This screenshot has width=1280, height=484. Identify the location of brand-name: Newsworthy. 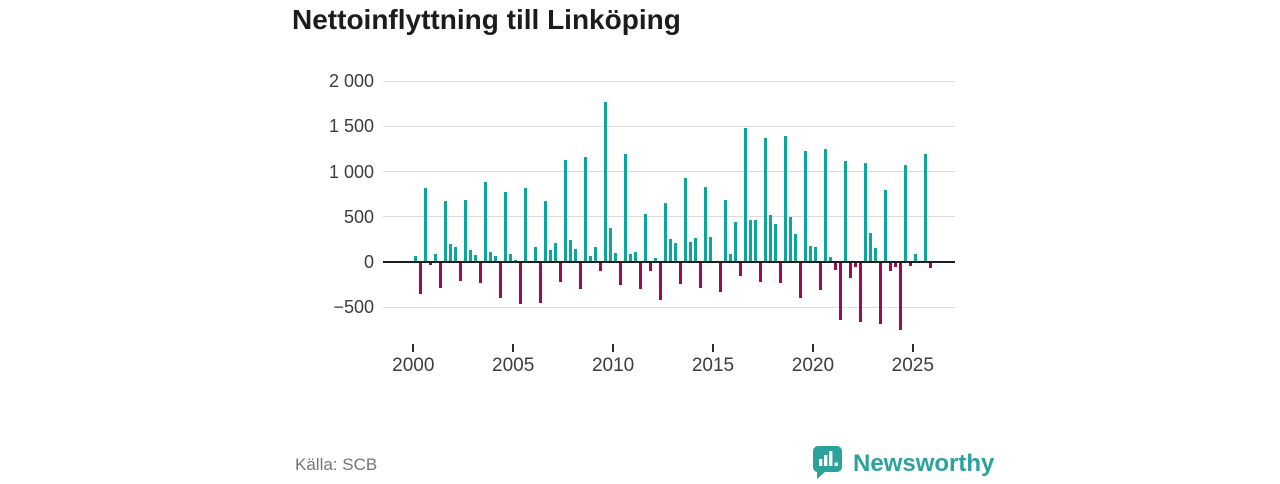
(924, 463).